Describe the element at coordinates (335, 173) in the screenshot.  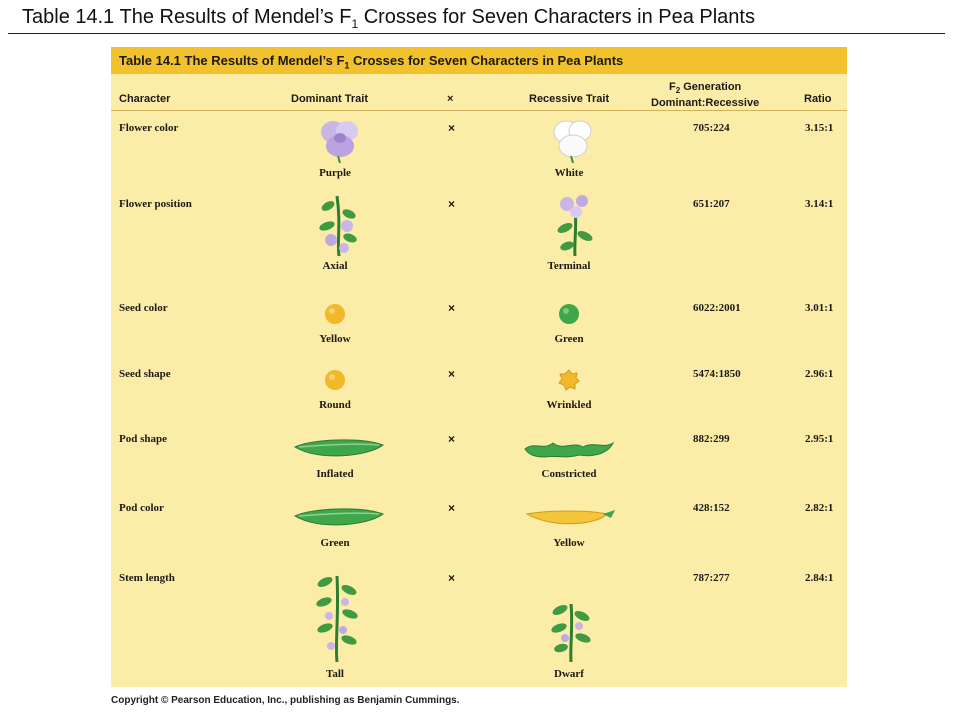
I see `dominant-trait-label: Purple` at that location.